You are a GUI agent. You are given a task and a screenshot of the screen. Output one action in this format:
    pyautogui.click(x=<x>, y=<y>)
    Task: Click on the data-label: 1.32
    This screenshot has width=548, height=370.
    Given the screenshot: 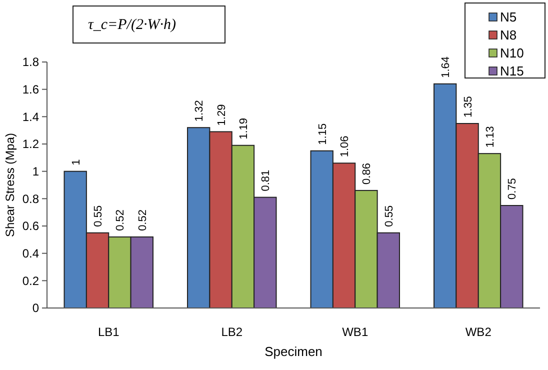 What is the action you would take?
    pyautogui.click(x=200, y=111)
    